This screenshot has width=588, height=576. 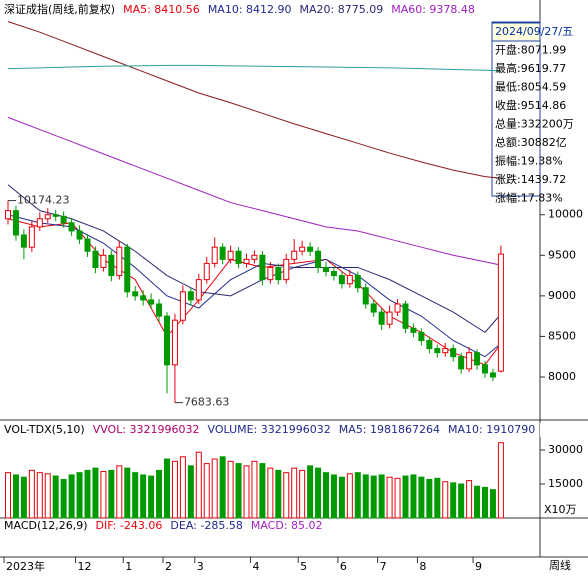 I want to click on chart-title: 深证成指(周线,前复权), so click(x=59, y=9).